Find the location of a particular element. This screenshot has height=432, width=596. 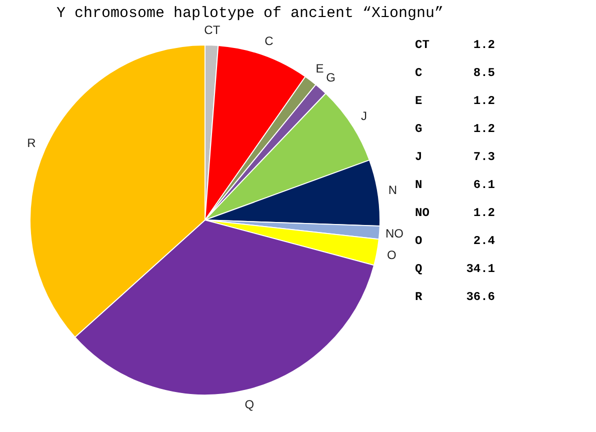

text: N 6.1 is located at coordinates (455, 185).